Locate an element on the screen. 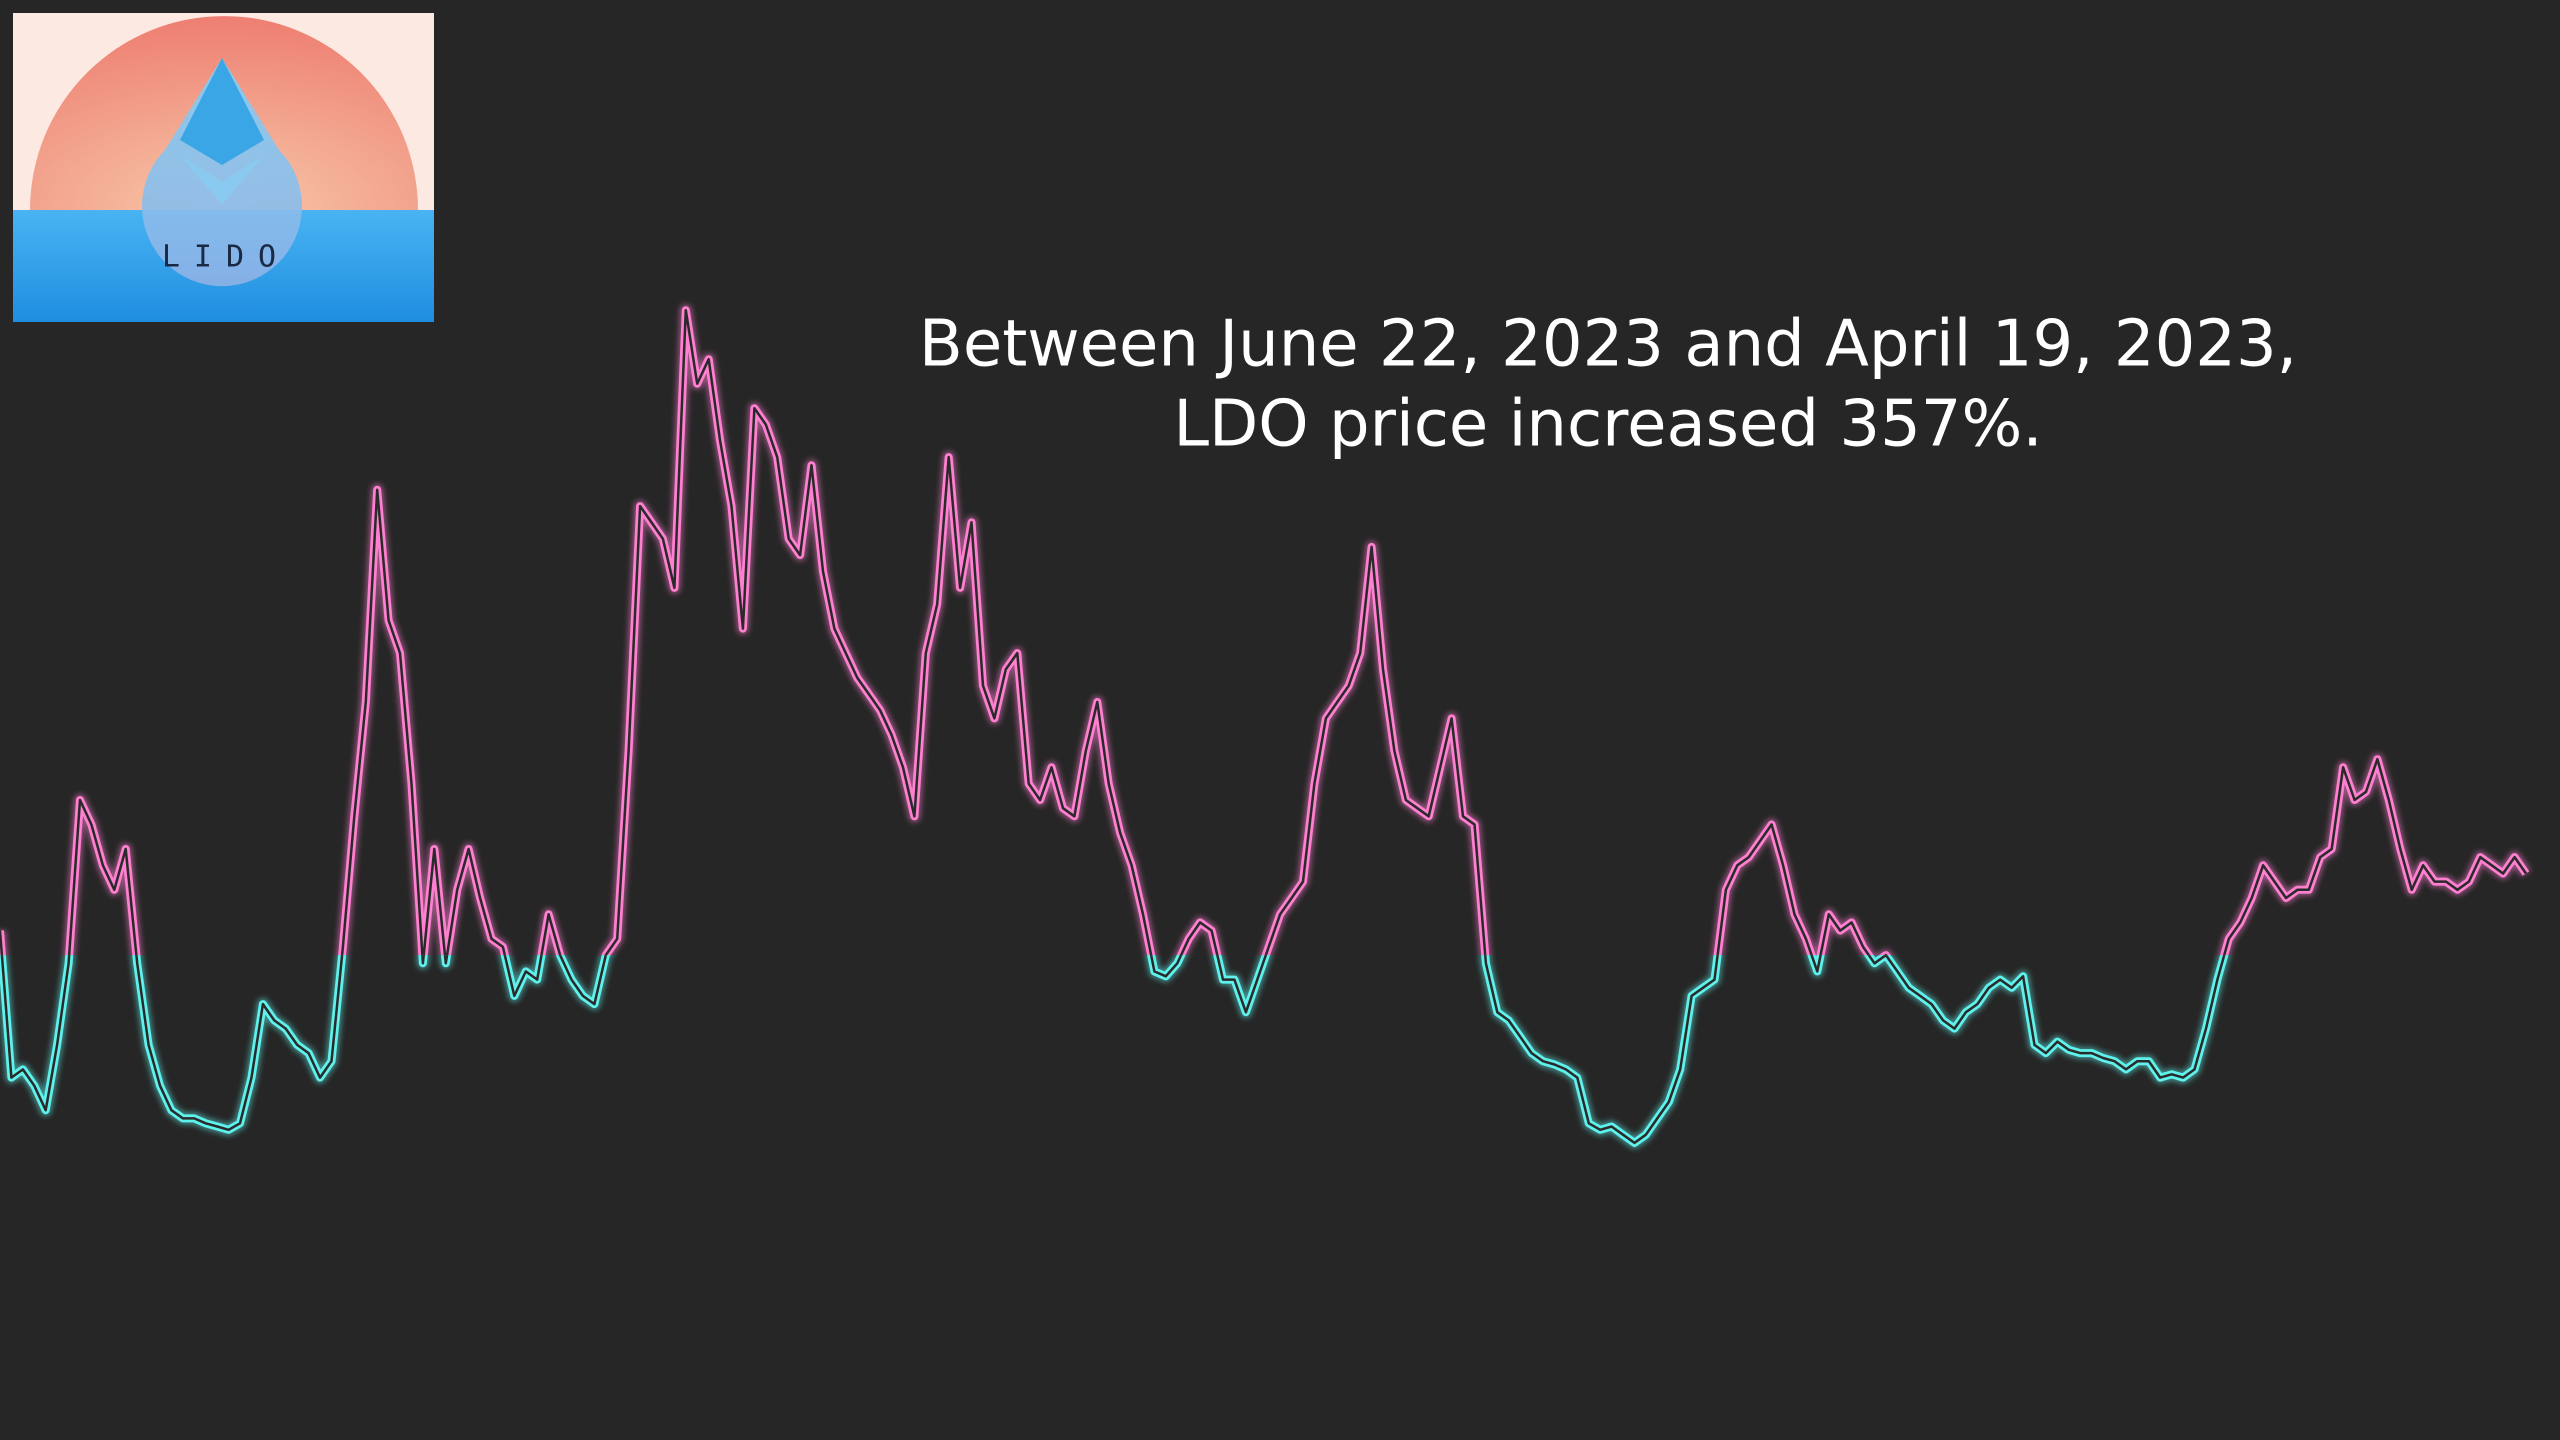 The width and height of the screenshot is (2560, 1440). logo-eth-lower is located at coordinates (222, 180).